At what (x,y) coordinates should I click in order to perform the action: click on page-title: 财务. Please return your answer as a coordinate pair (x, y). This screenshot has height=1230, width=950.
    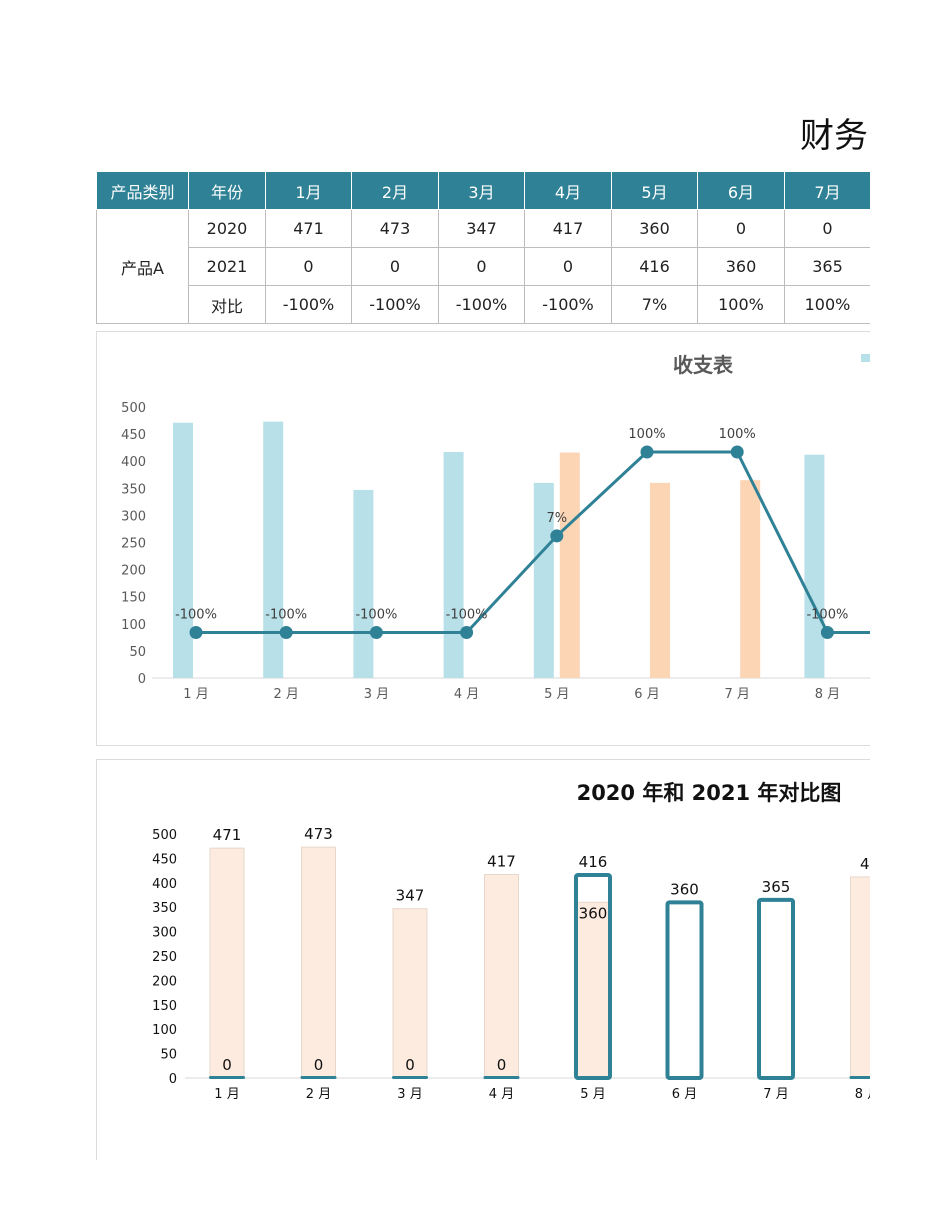
    Looking at the image, I should click on (834, 136).